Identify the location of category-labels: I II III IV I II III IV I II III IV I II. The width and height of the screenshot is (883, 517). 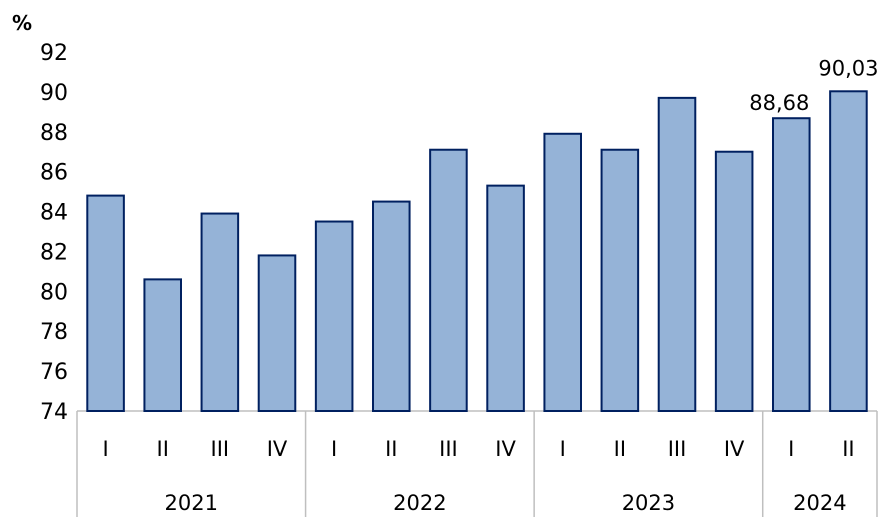
(478, 449).